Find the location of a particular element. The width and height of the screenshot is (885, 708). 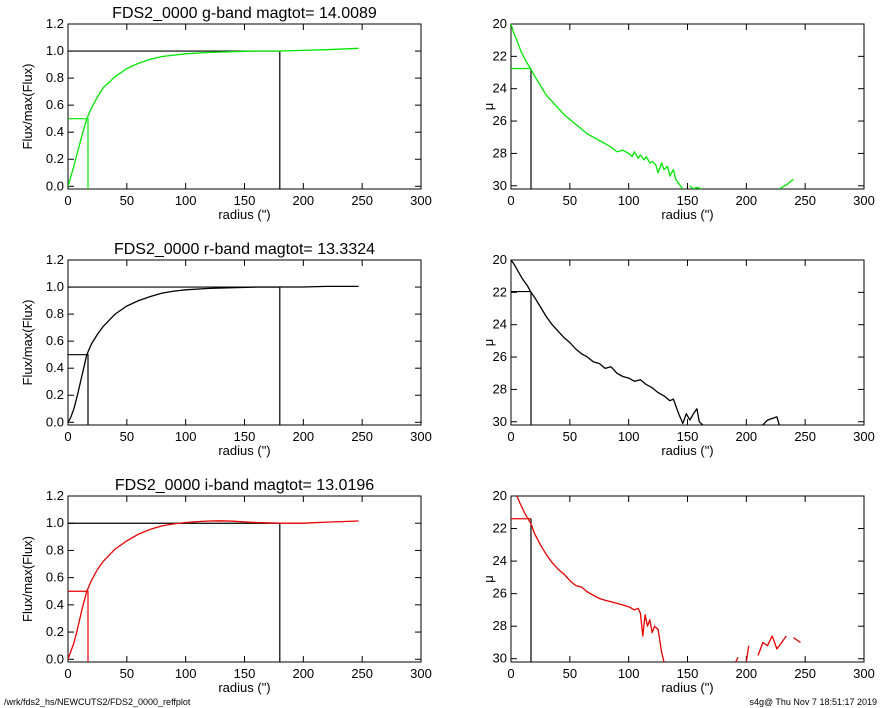

y-tick-label: 28 is located at coordinates (500, 152).